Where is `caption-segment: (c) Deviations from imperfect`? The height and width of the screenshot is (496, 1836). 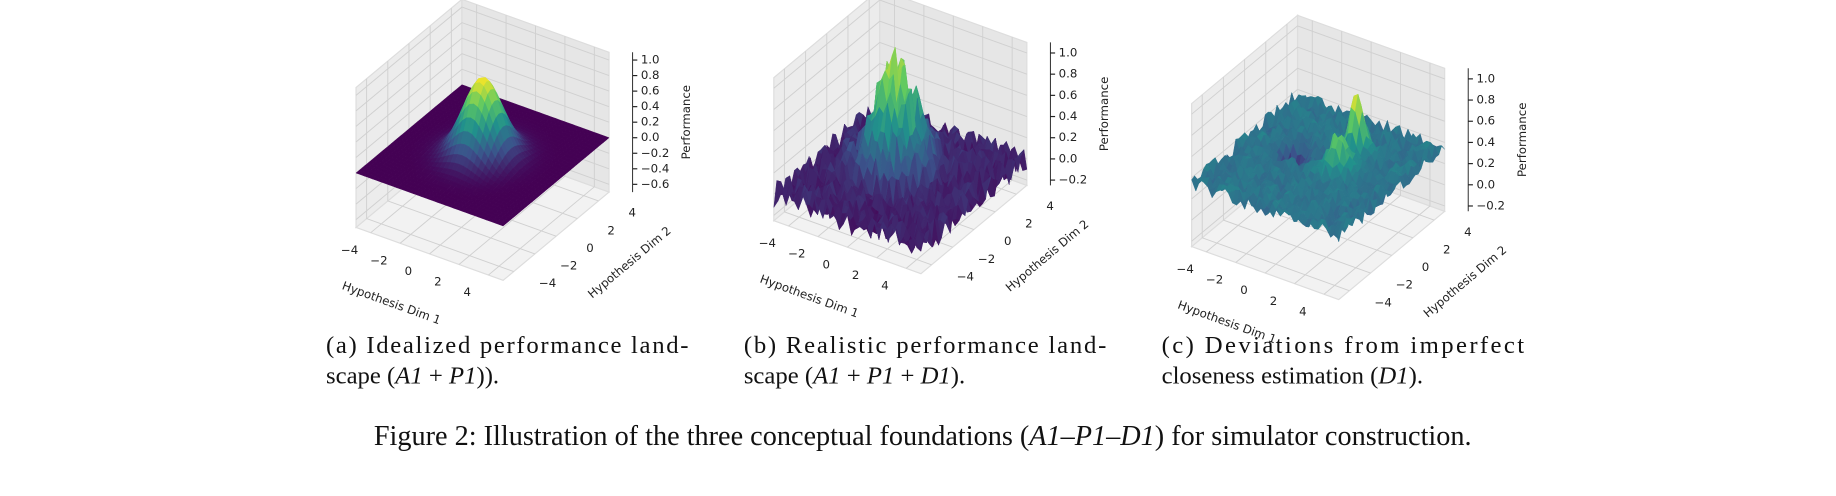
caption-segment: (c) Deviations from imperfect is located at coordinates (1343, 345).